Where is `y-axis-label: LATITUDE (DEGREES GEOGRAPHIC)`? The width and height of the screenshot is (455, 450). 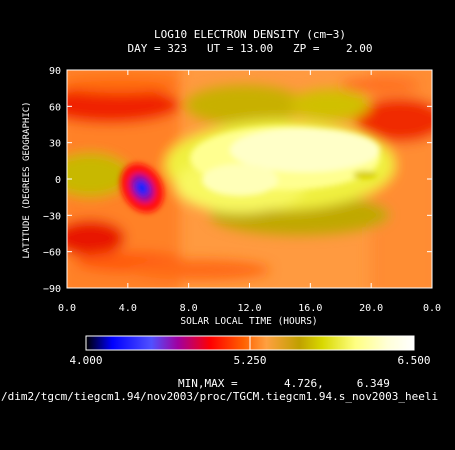 y-axis-label: LATITUDE (DEGREES GEOGRAPHIC) is located at coordinates (27, 179).